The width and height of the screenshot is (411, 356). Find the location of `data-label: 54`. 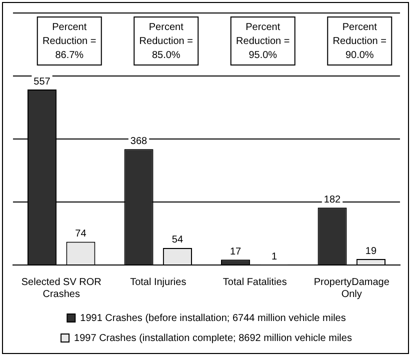

data-label: 54 is located at coordinates (178, 240).